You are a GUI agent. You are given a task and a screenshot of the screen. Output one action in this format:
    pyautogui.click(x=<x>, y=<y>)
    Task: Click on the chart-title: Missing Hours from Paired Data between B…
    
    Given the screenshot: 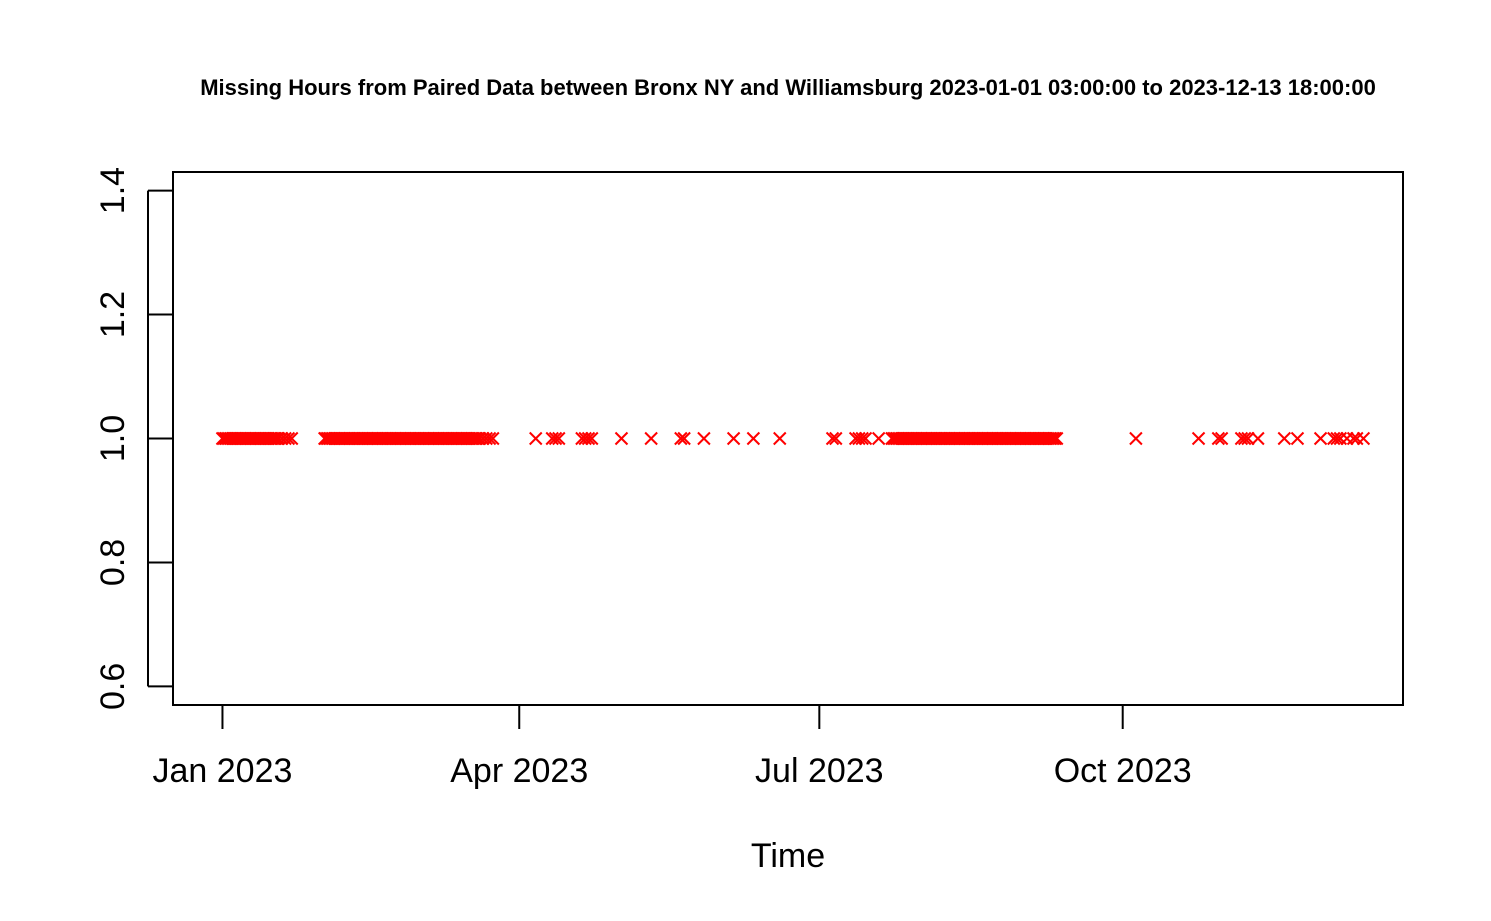 What is the action you would take?
    pyautogui.click(x=788, y=87)
    